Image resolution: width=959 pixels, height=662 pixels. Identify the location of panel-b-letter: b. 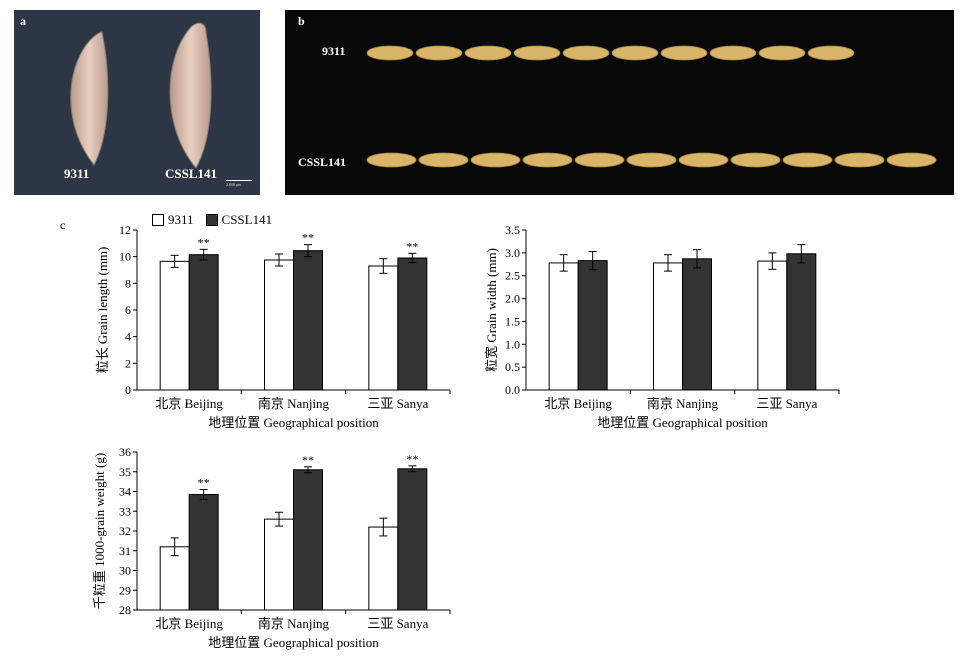
(301, 21).